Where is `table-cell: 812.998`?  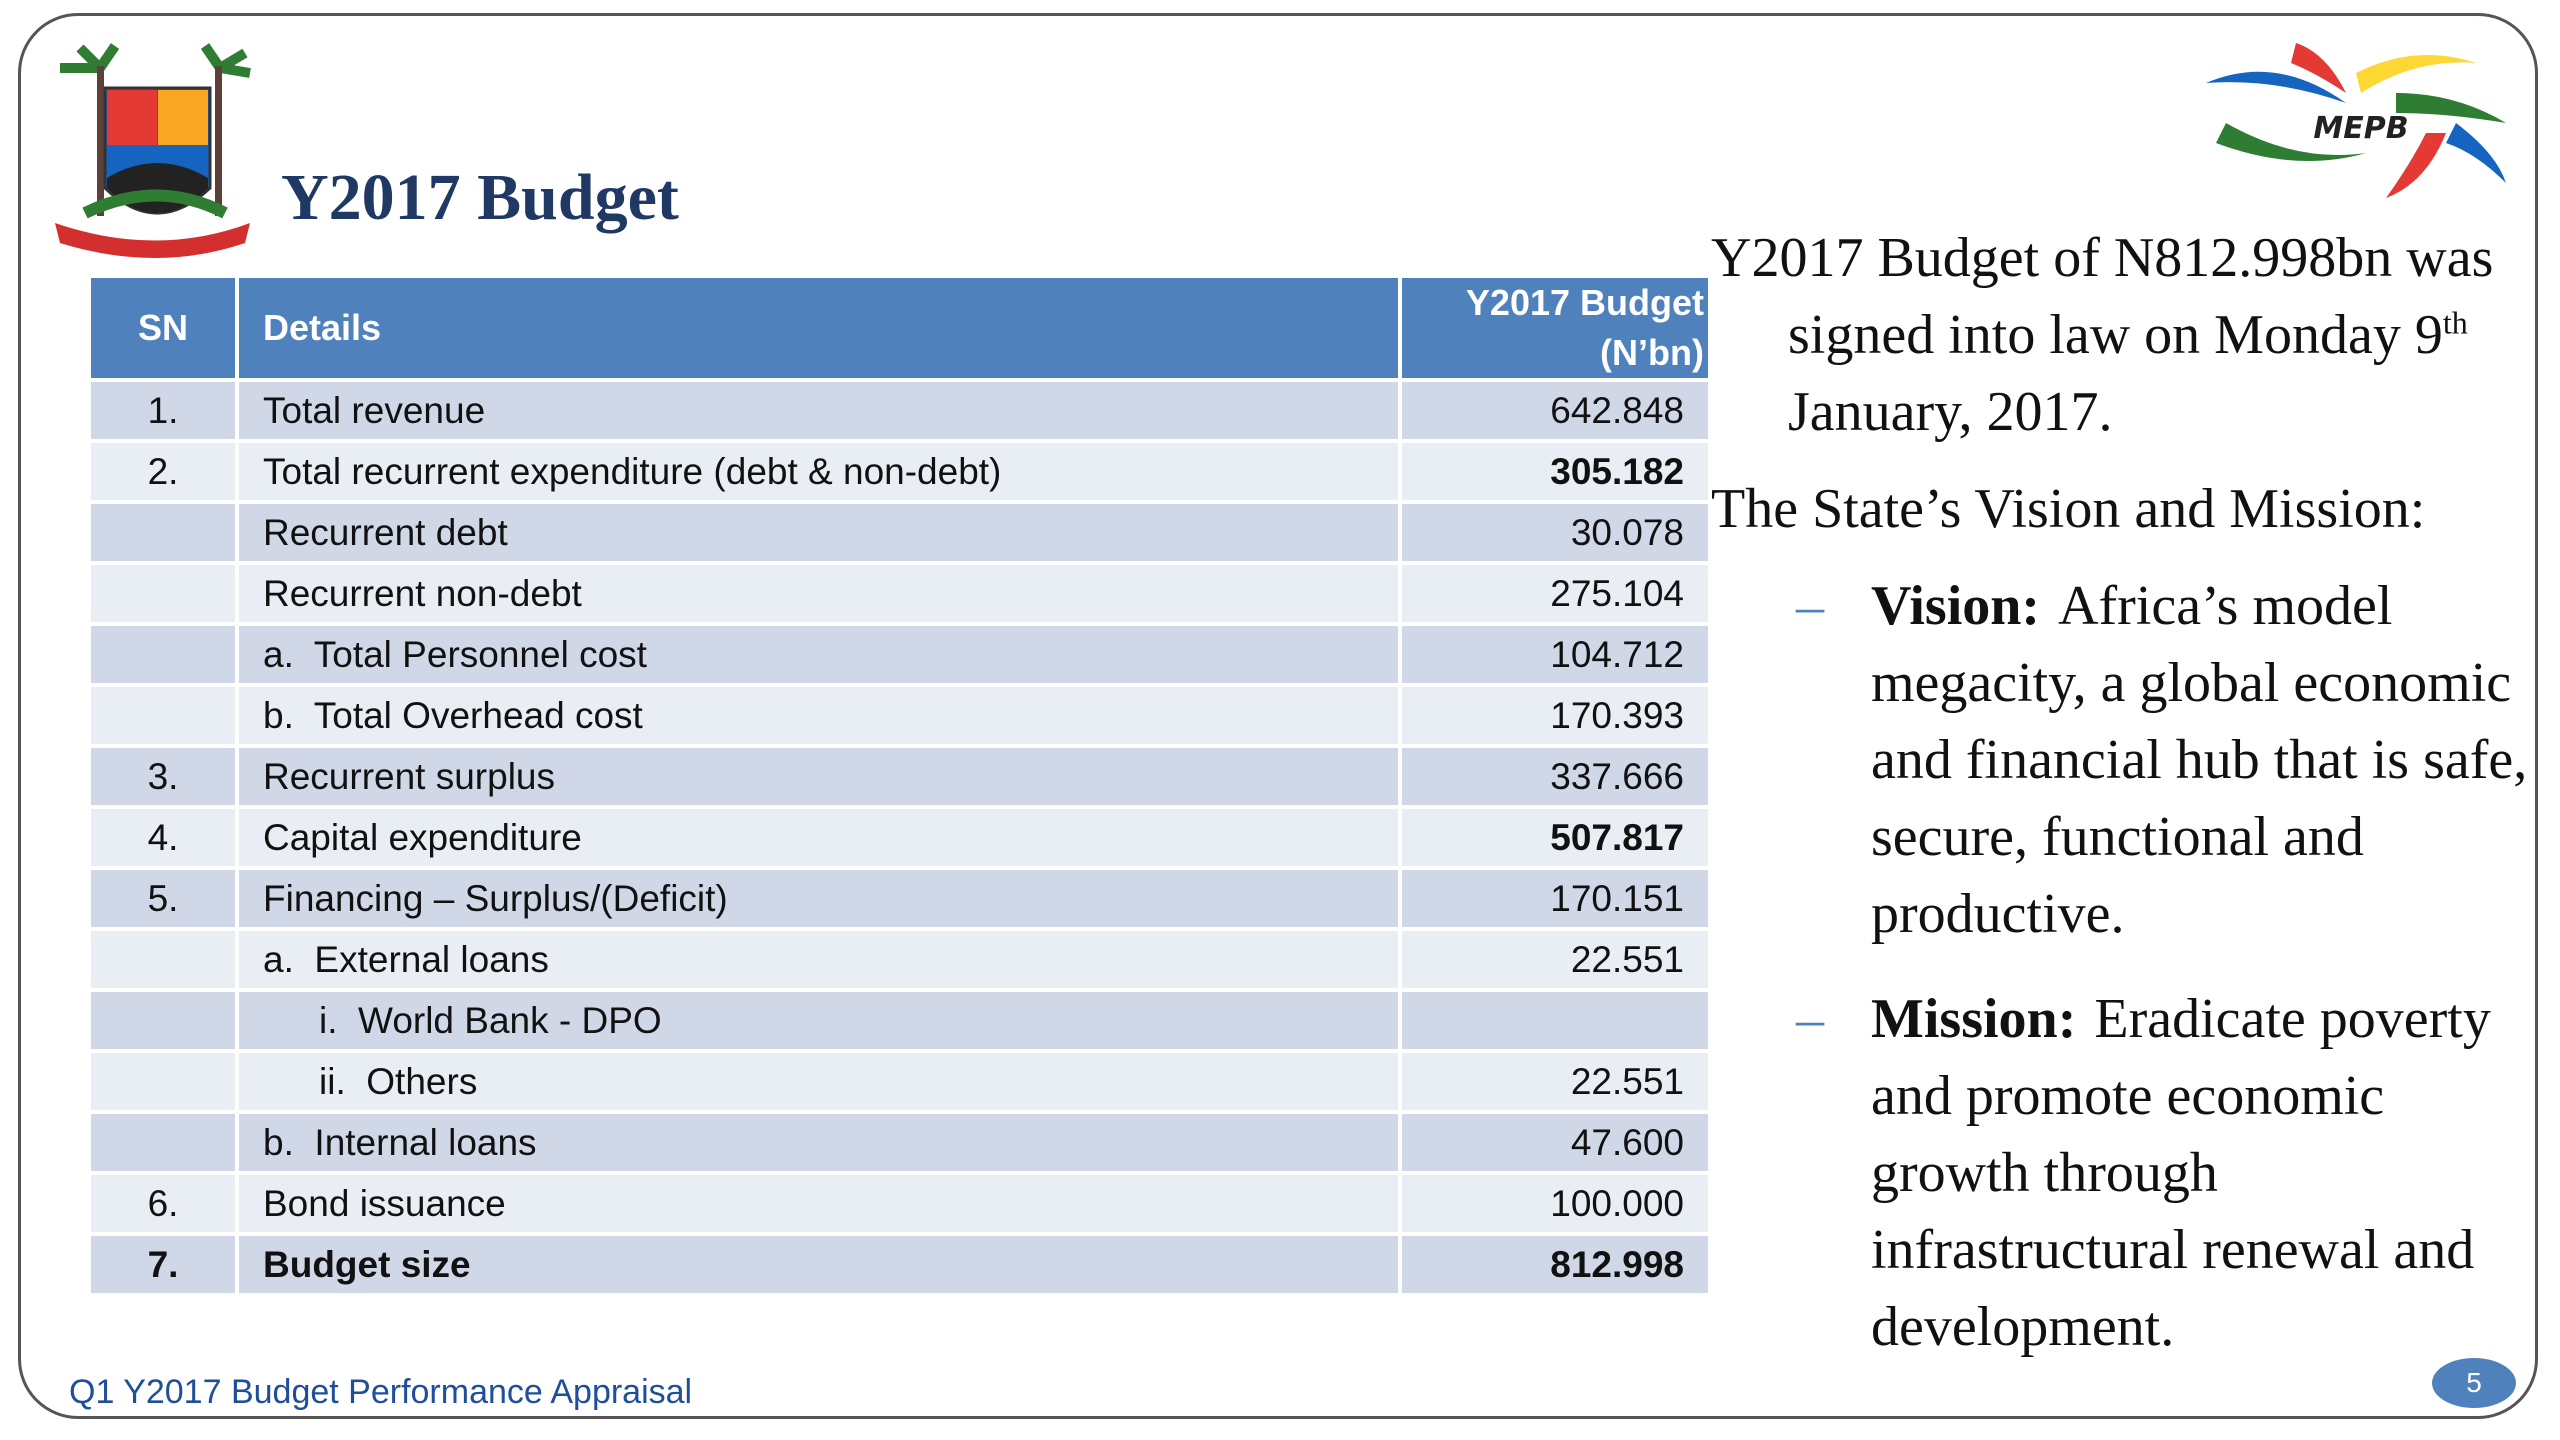
table-cell: 812.998 is located at coordinates (1555, 1264).